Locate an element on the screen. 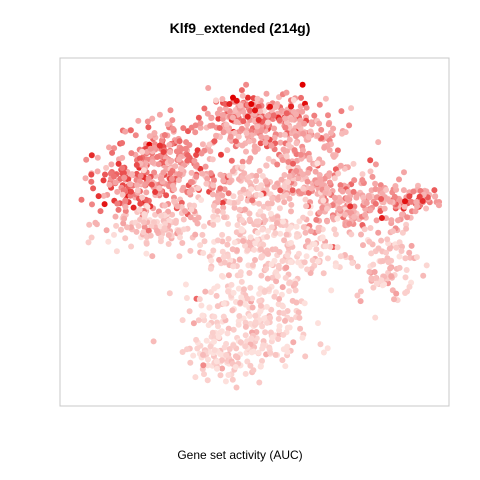 This screenshot has width=480, height=480. chart-title: Klf9_extended (214g) is located at coordinates (240, 28).